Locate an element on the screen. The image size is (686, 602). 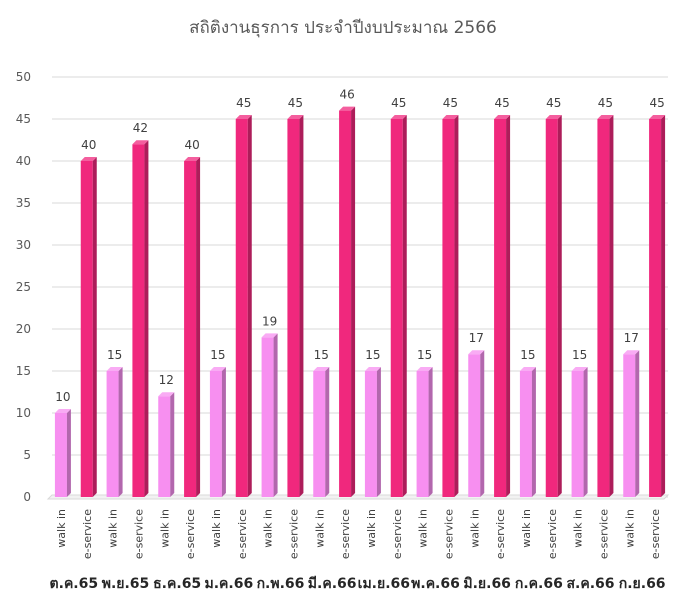
month-label: ต.ค.65 is located at coordinates (74, 584).